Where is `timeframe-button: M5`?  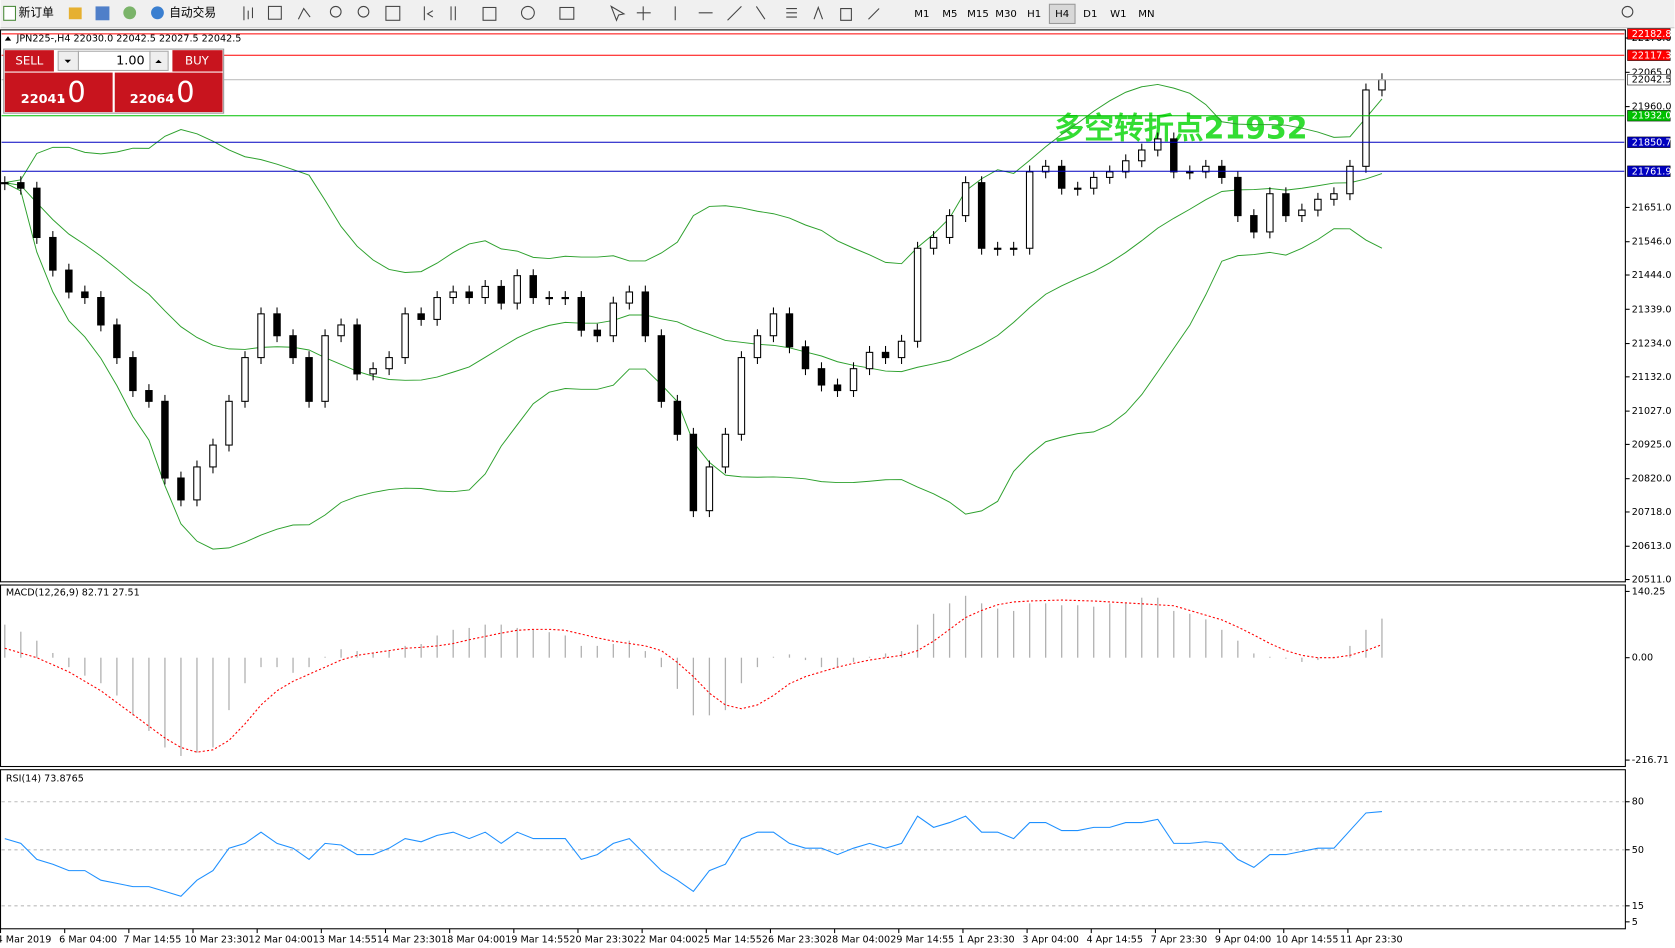
timeframe-button: M5 is located at coordinates (949, 14).